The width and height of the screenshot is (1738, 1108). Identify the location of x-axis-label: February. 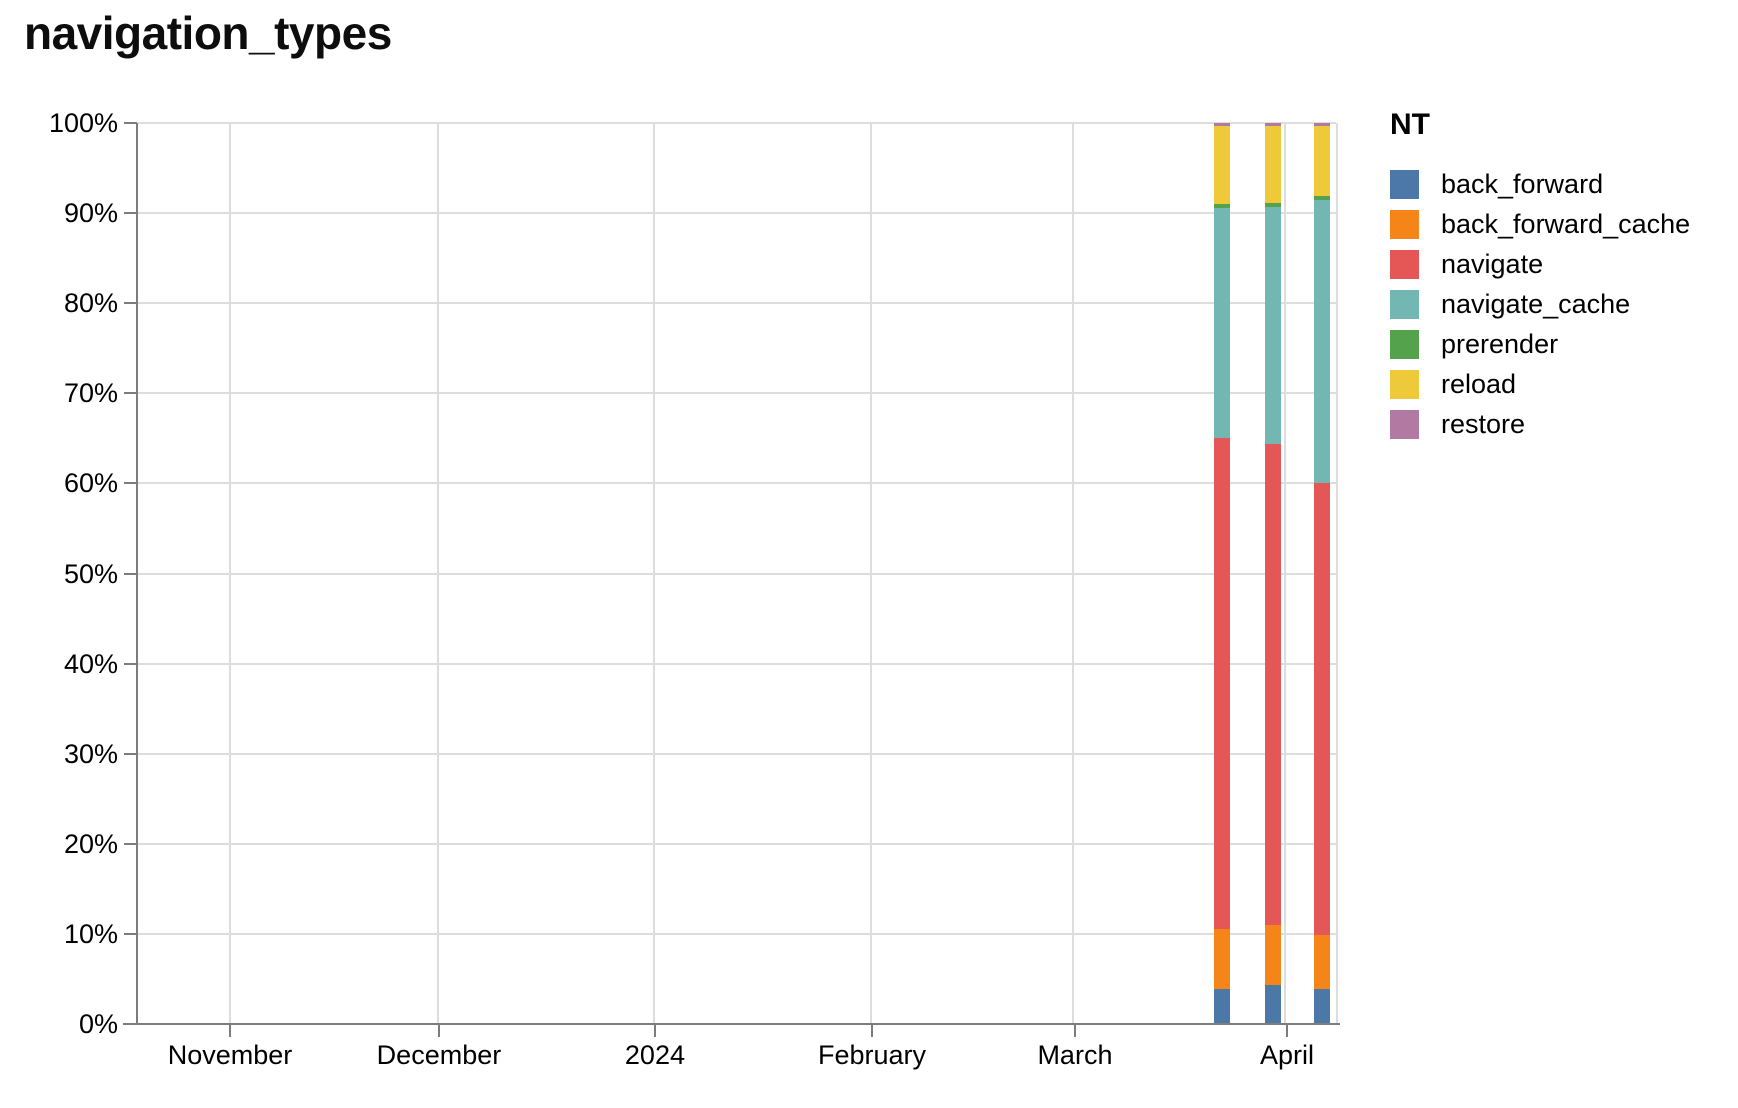
(872, 1055).